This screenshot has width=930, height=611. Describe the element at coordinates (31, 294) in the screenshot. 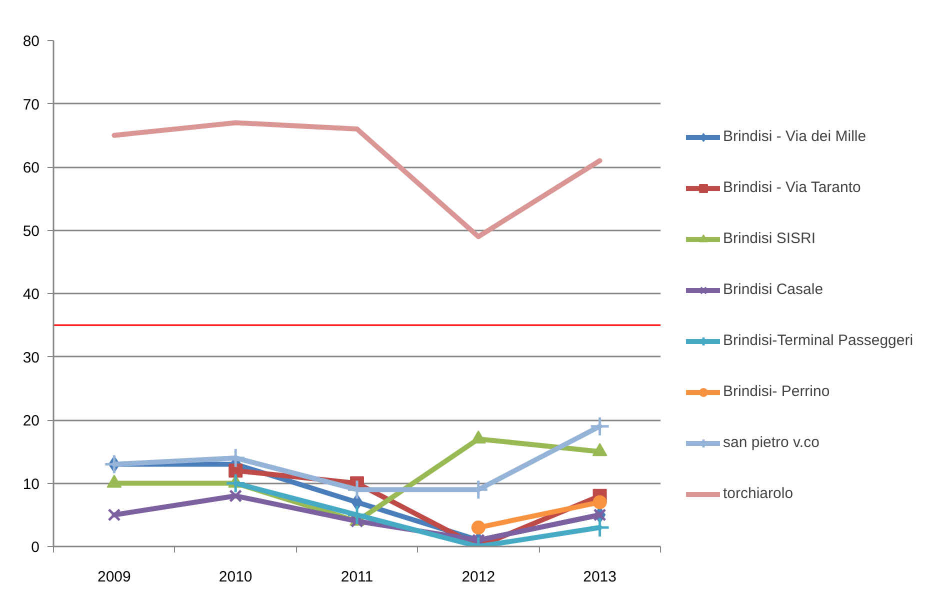

I see `y-tick-label: 40` at that location.